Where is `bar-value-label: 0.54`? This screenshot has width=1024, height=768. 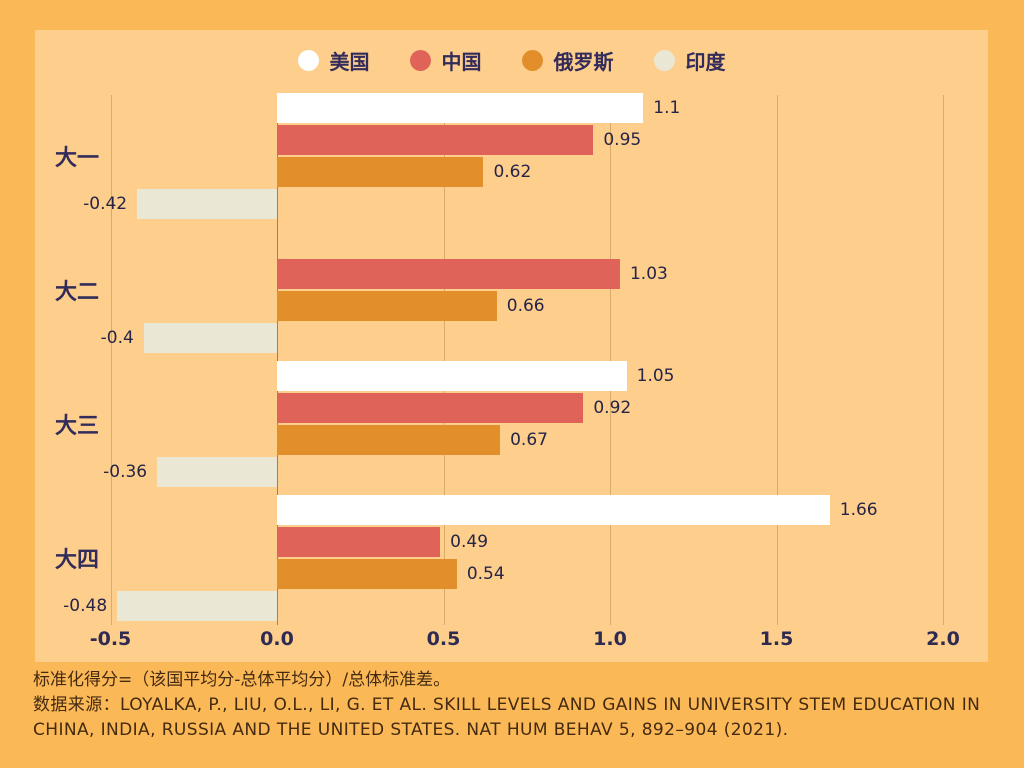 bar-value-label: 0.54 is located at coordinates (485, 574).